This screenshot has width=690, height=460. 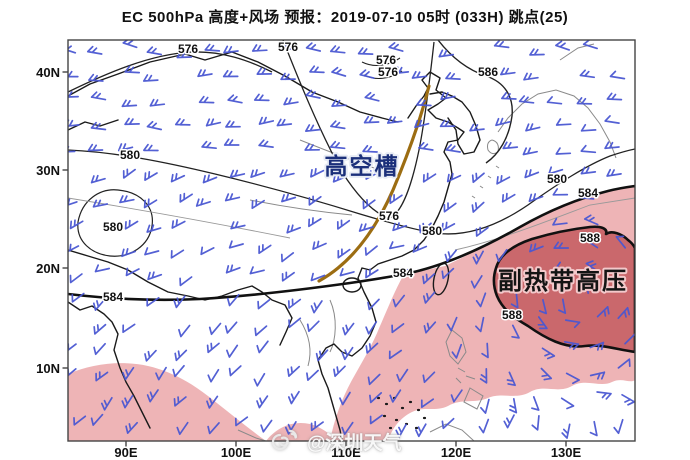 I want to click on contour-582-minor, so click(x=351, y=224).